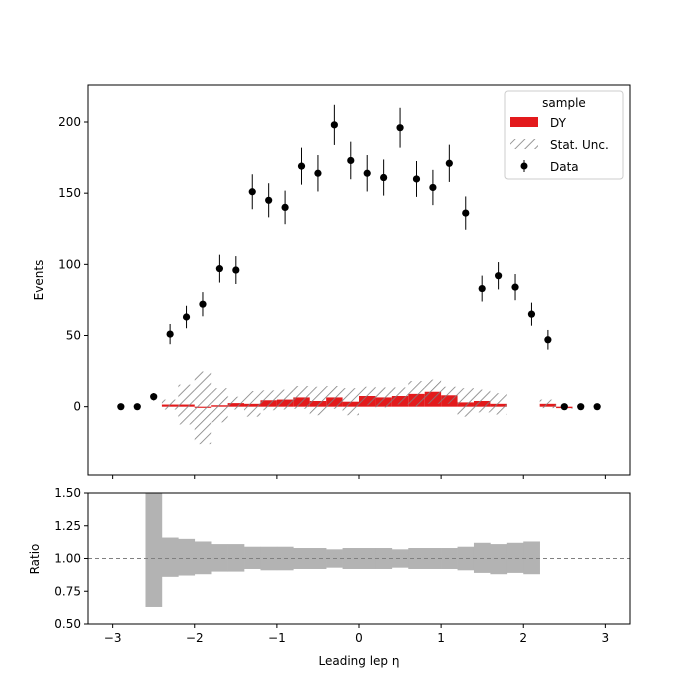 The width and height of the screenshot is (700, 700). Describe the element at coordinates (67, 591) in the screenshot. I see `ratio-y-tick-label: 0.75` at that location.